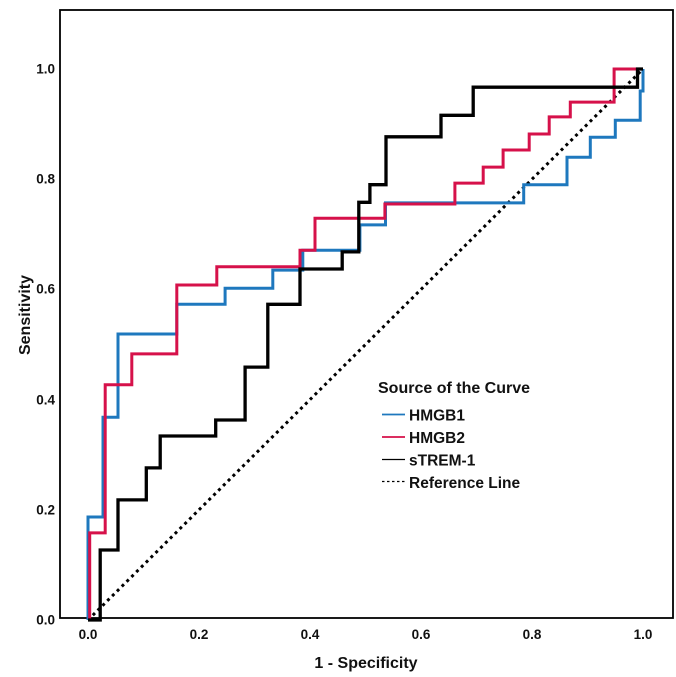  Describe the element at coordinates (365, 663) in the screenshot. I see `x-axis-title: 1 - Specificity` at that location.